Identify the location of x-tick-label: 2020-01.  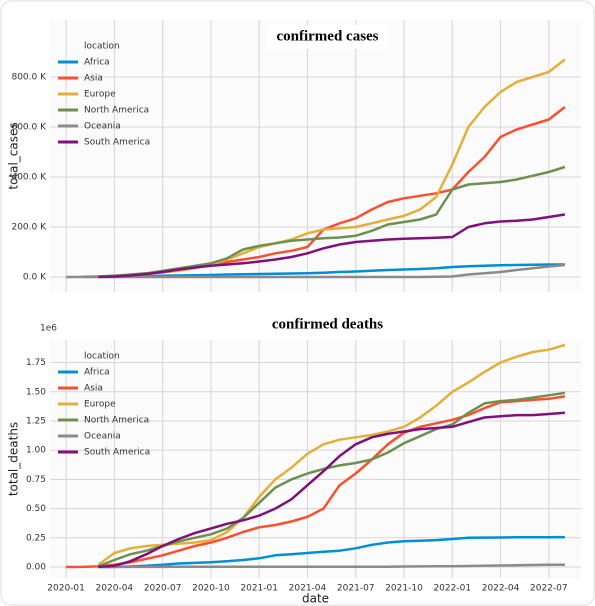
(66, 589).